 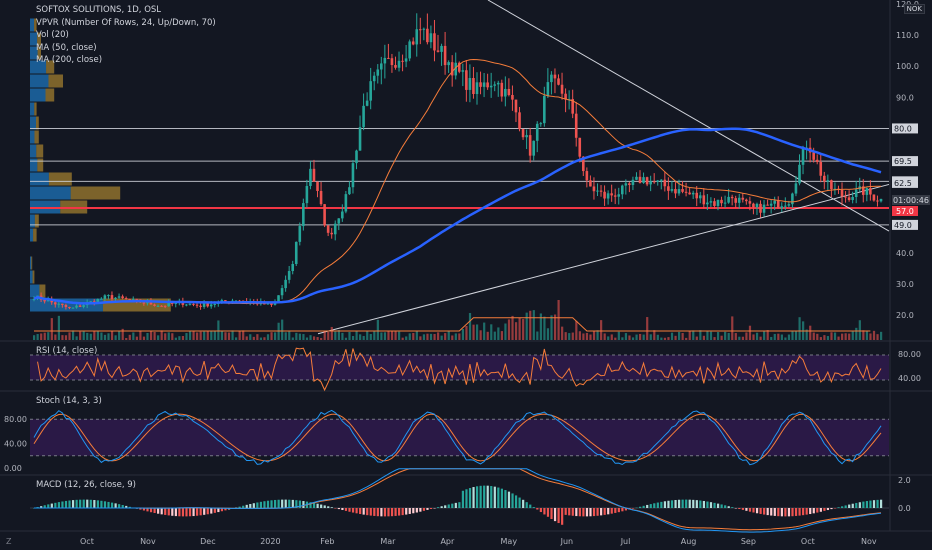 I want to click on vpvr-down-bar, so click(x=50, y=67).